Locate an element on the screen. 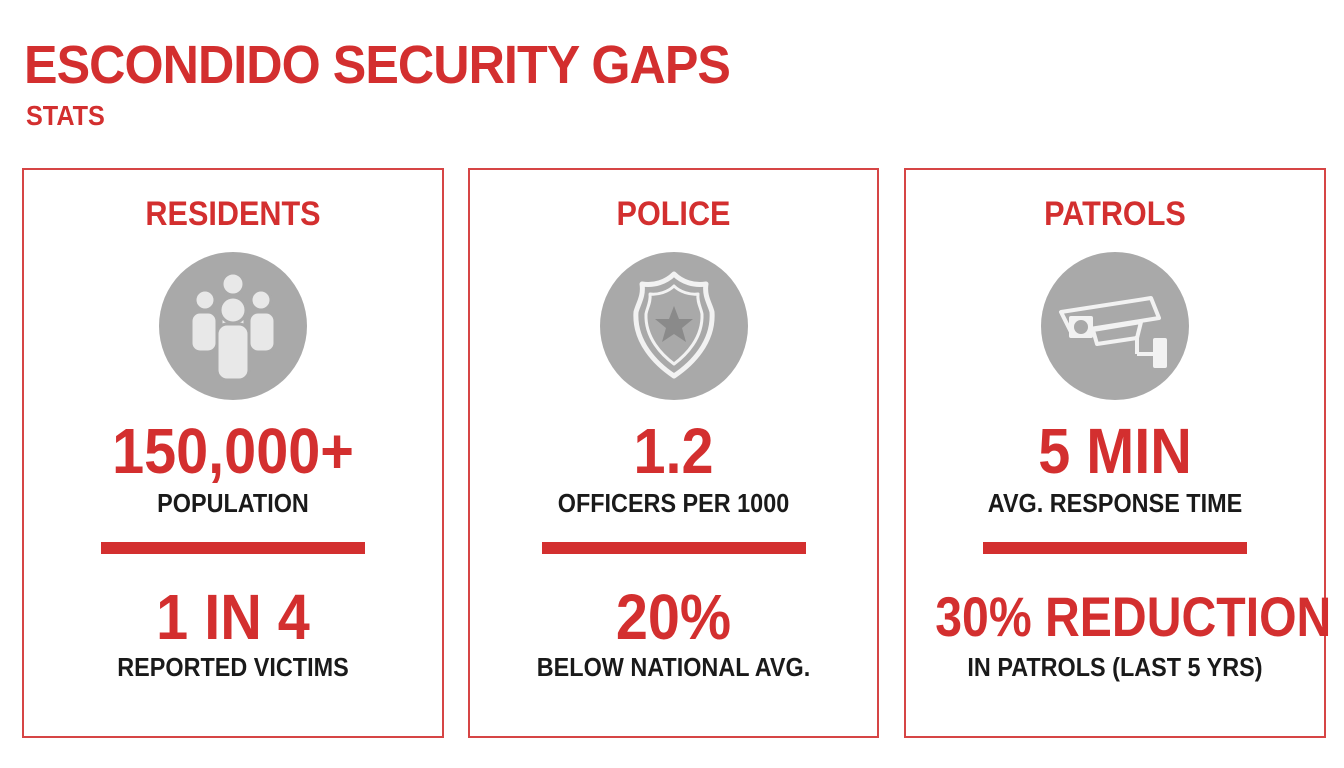 This screenshot has height=768, width=1344. page-title: ESCONDIDO SECURITY GAPS is located at coordinates (377, 65).